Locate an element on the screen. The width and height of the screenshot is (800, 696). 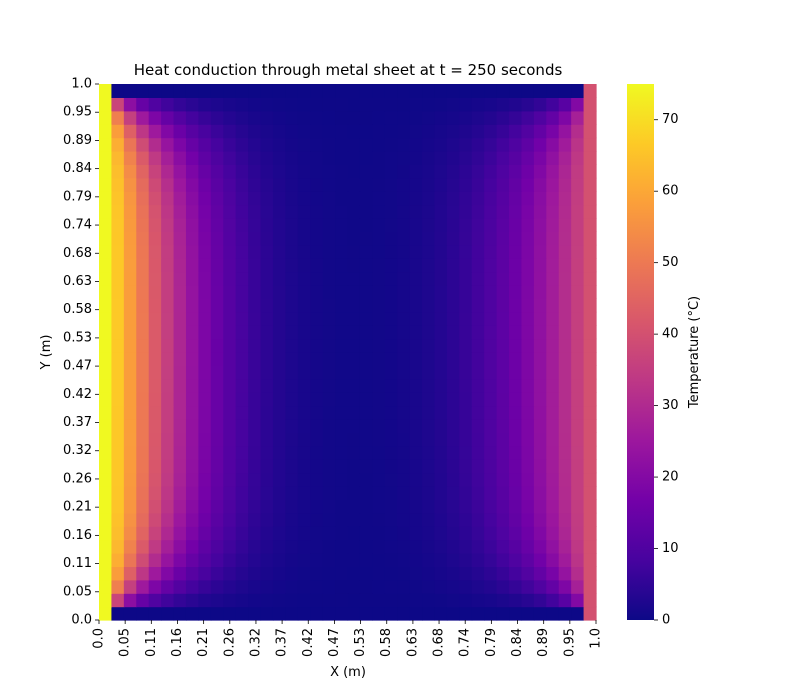
y-tick-label: 0.26 is located at coordinates (77, 478).